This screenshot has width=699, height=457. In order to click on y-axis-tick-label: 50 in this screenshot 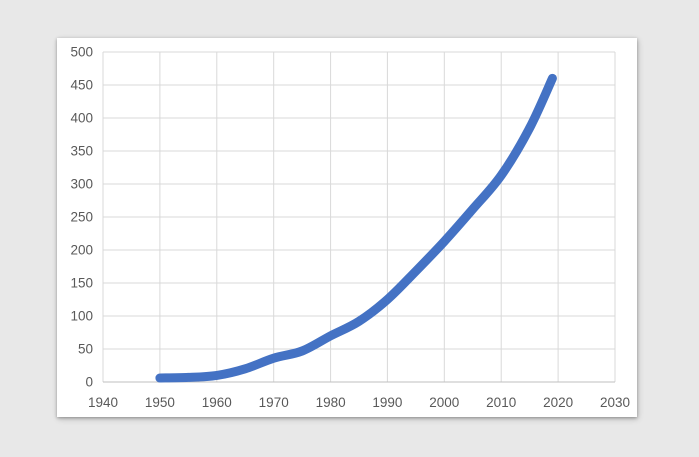, I will do `click(85, 349)`.